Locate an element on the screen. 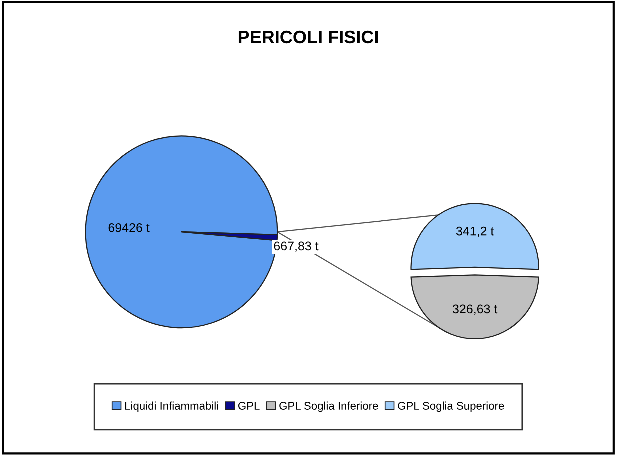 The width and height of the screenshot is (617, 456). chart-title: PERICOLI FISICI is located at coordinates (308, 37).